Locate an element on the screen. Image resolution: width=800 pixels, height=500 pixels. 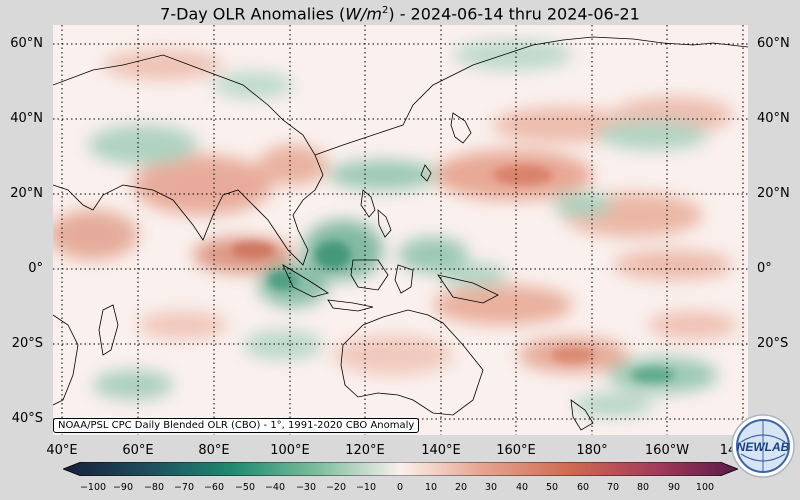
lat-label-left: 0° is located at coordinates (35, 268).